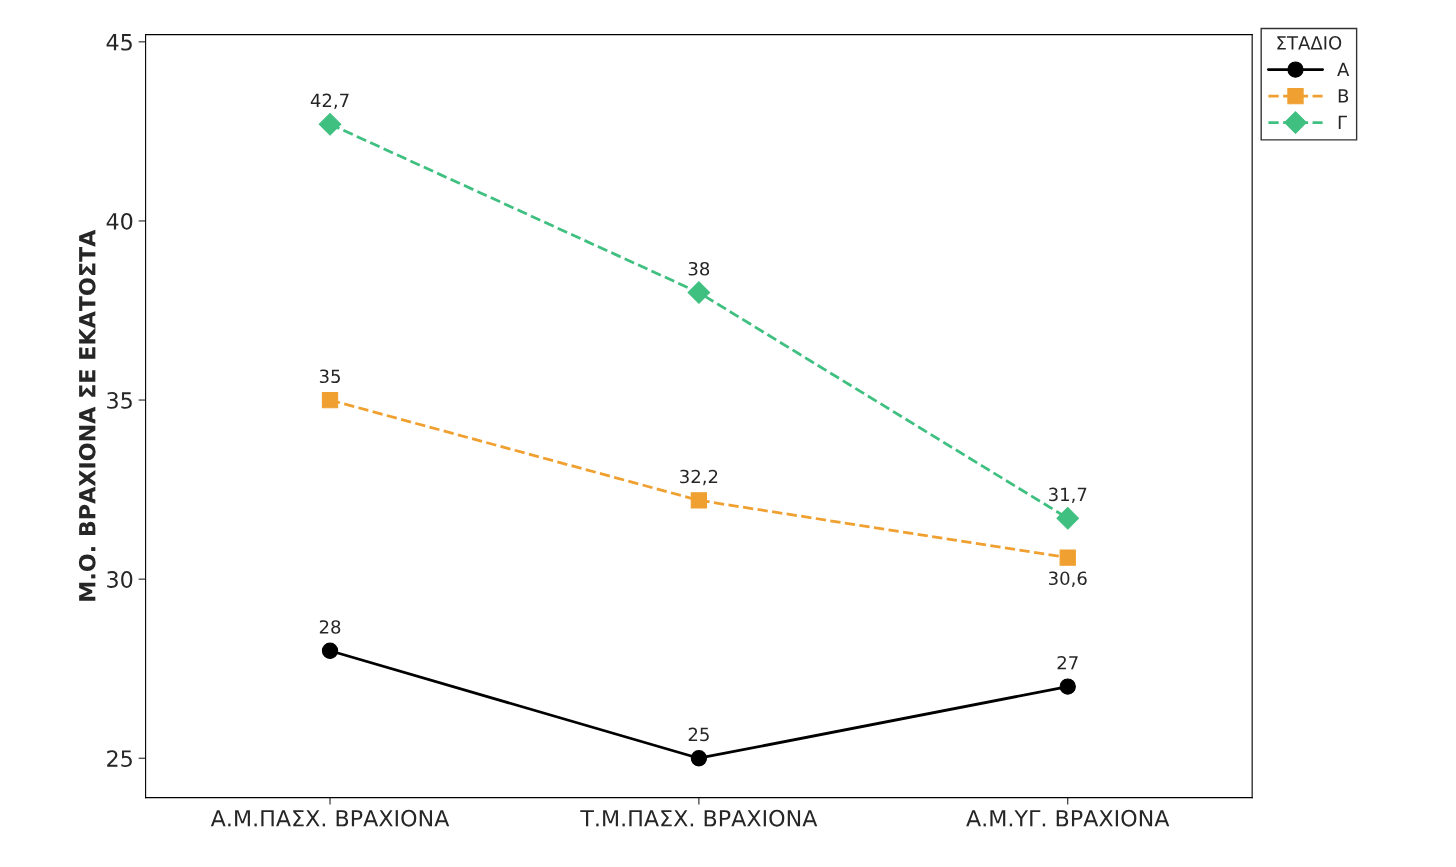 This screenshot has width=1456, height=867. I want to click on data-label: 30,6, so click(1068, 579).